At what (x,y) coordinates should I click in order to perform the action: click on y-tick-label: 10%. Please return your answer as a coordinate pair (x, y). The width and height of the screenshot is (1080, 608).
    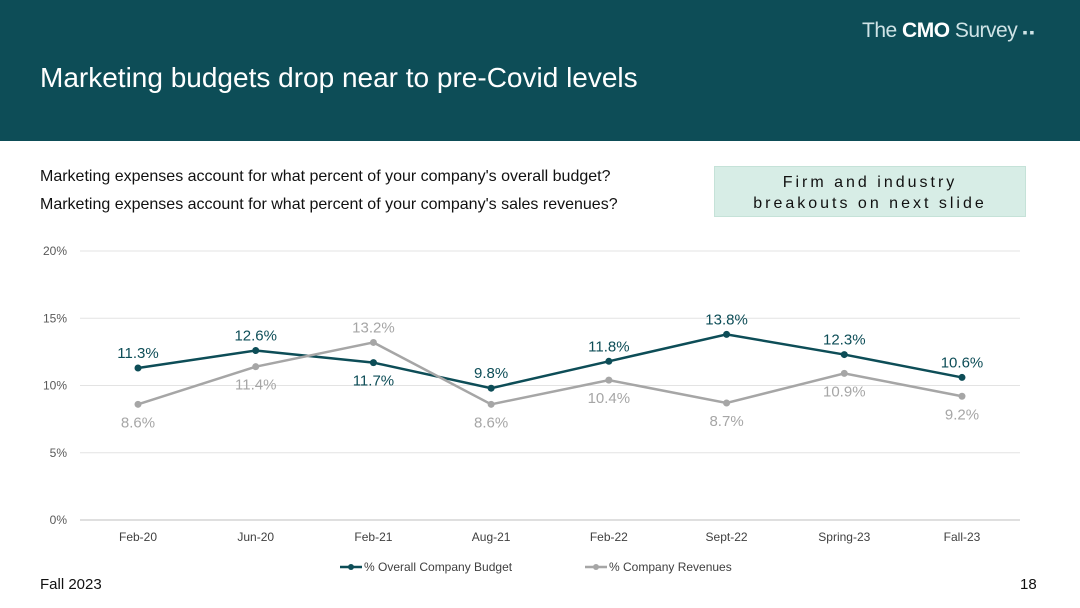
    Looking at the image, I should click on (55, 386).